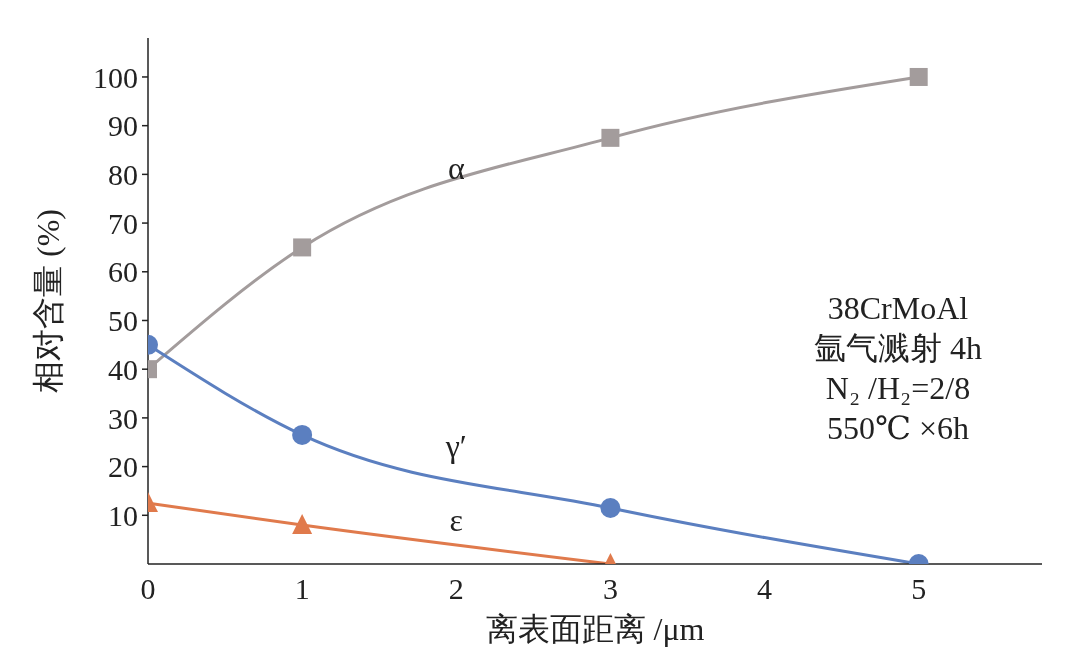 The width and height of the screenshot is (1080, 672). Describe the element at coordinates (919, 589) in the screenshot. I see `x-tick-label: 5` at that location.